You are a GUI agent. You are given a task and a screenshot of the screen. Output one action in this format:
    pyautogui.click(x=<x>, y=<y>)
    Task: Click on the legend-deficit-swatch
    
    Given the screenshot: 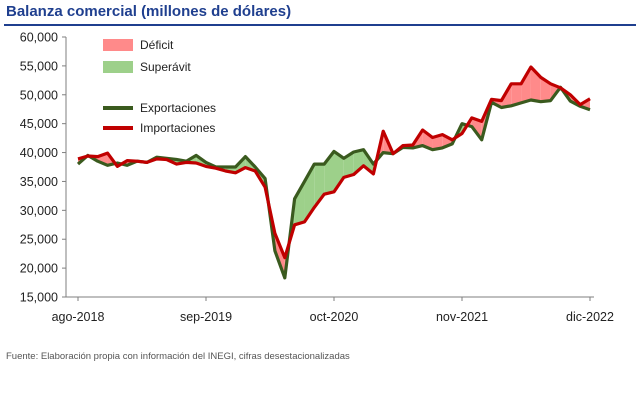 What is the action you would take?
    pyautogui.click(x=118, y=45)
    